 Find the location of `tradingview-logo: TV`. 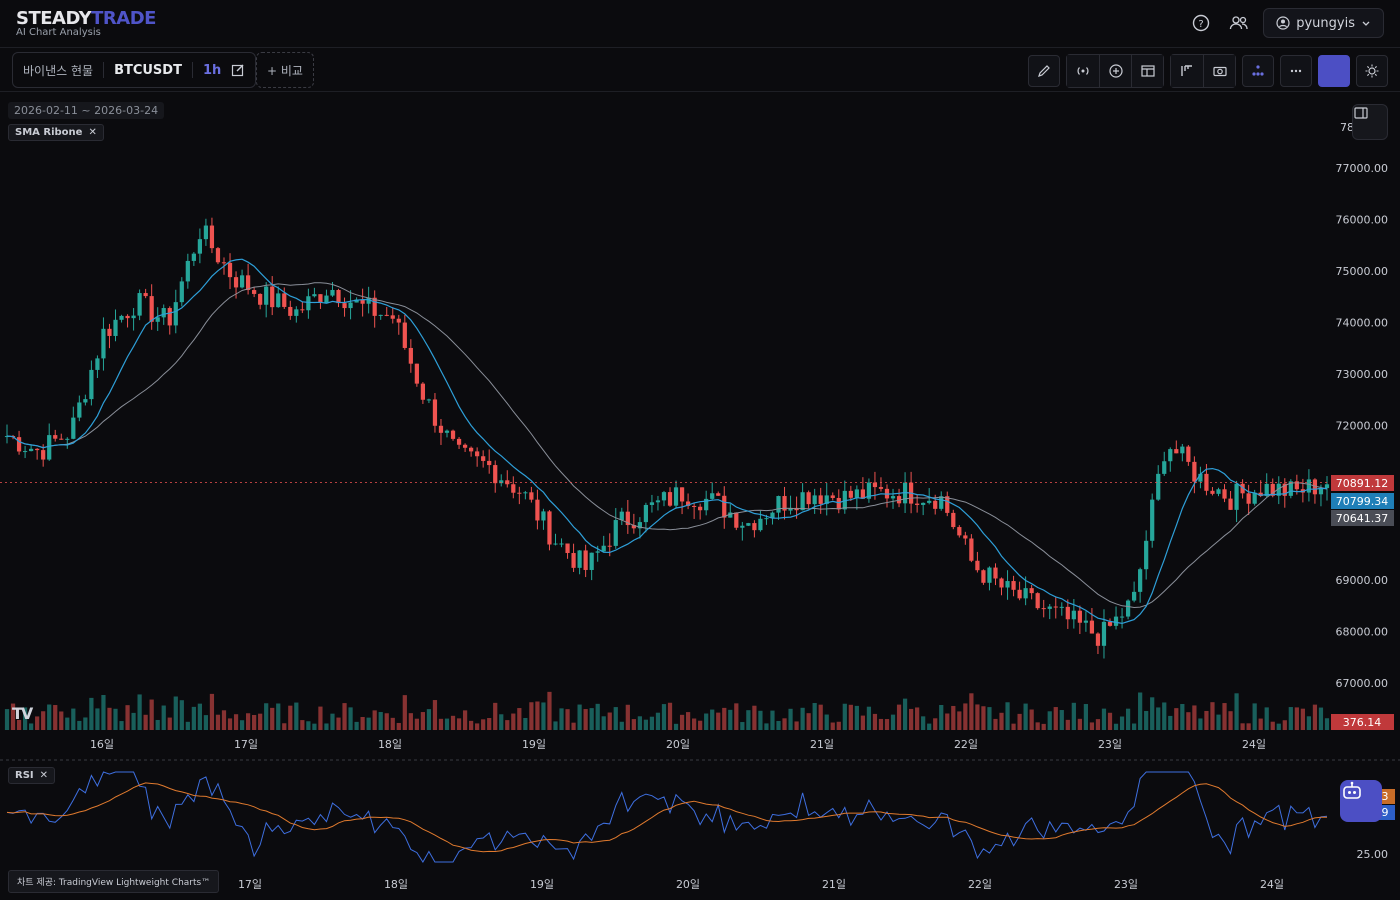

tradingview-logo: TV is located at coordinates (22, 713).